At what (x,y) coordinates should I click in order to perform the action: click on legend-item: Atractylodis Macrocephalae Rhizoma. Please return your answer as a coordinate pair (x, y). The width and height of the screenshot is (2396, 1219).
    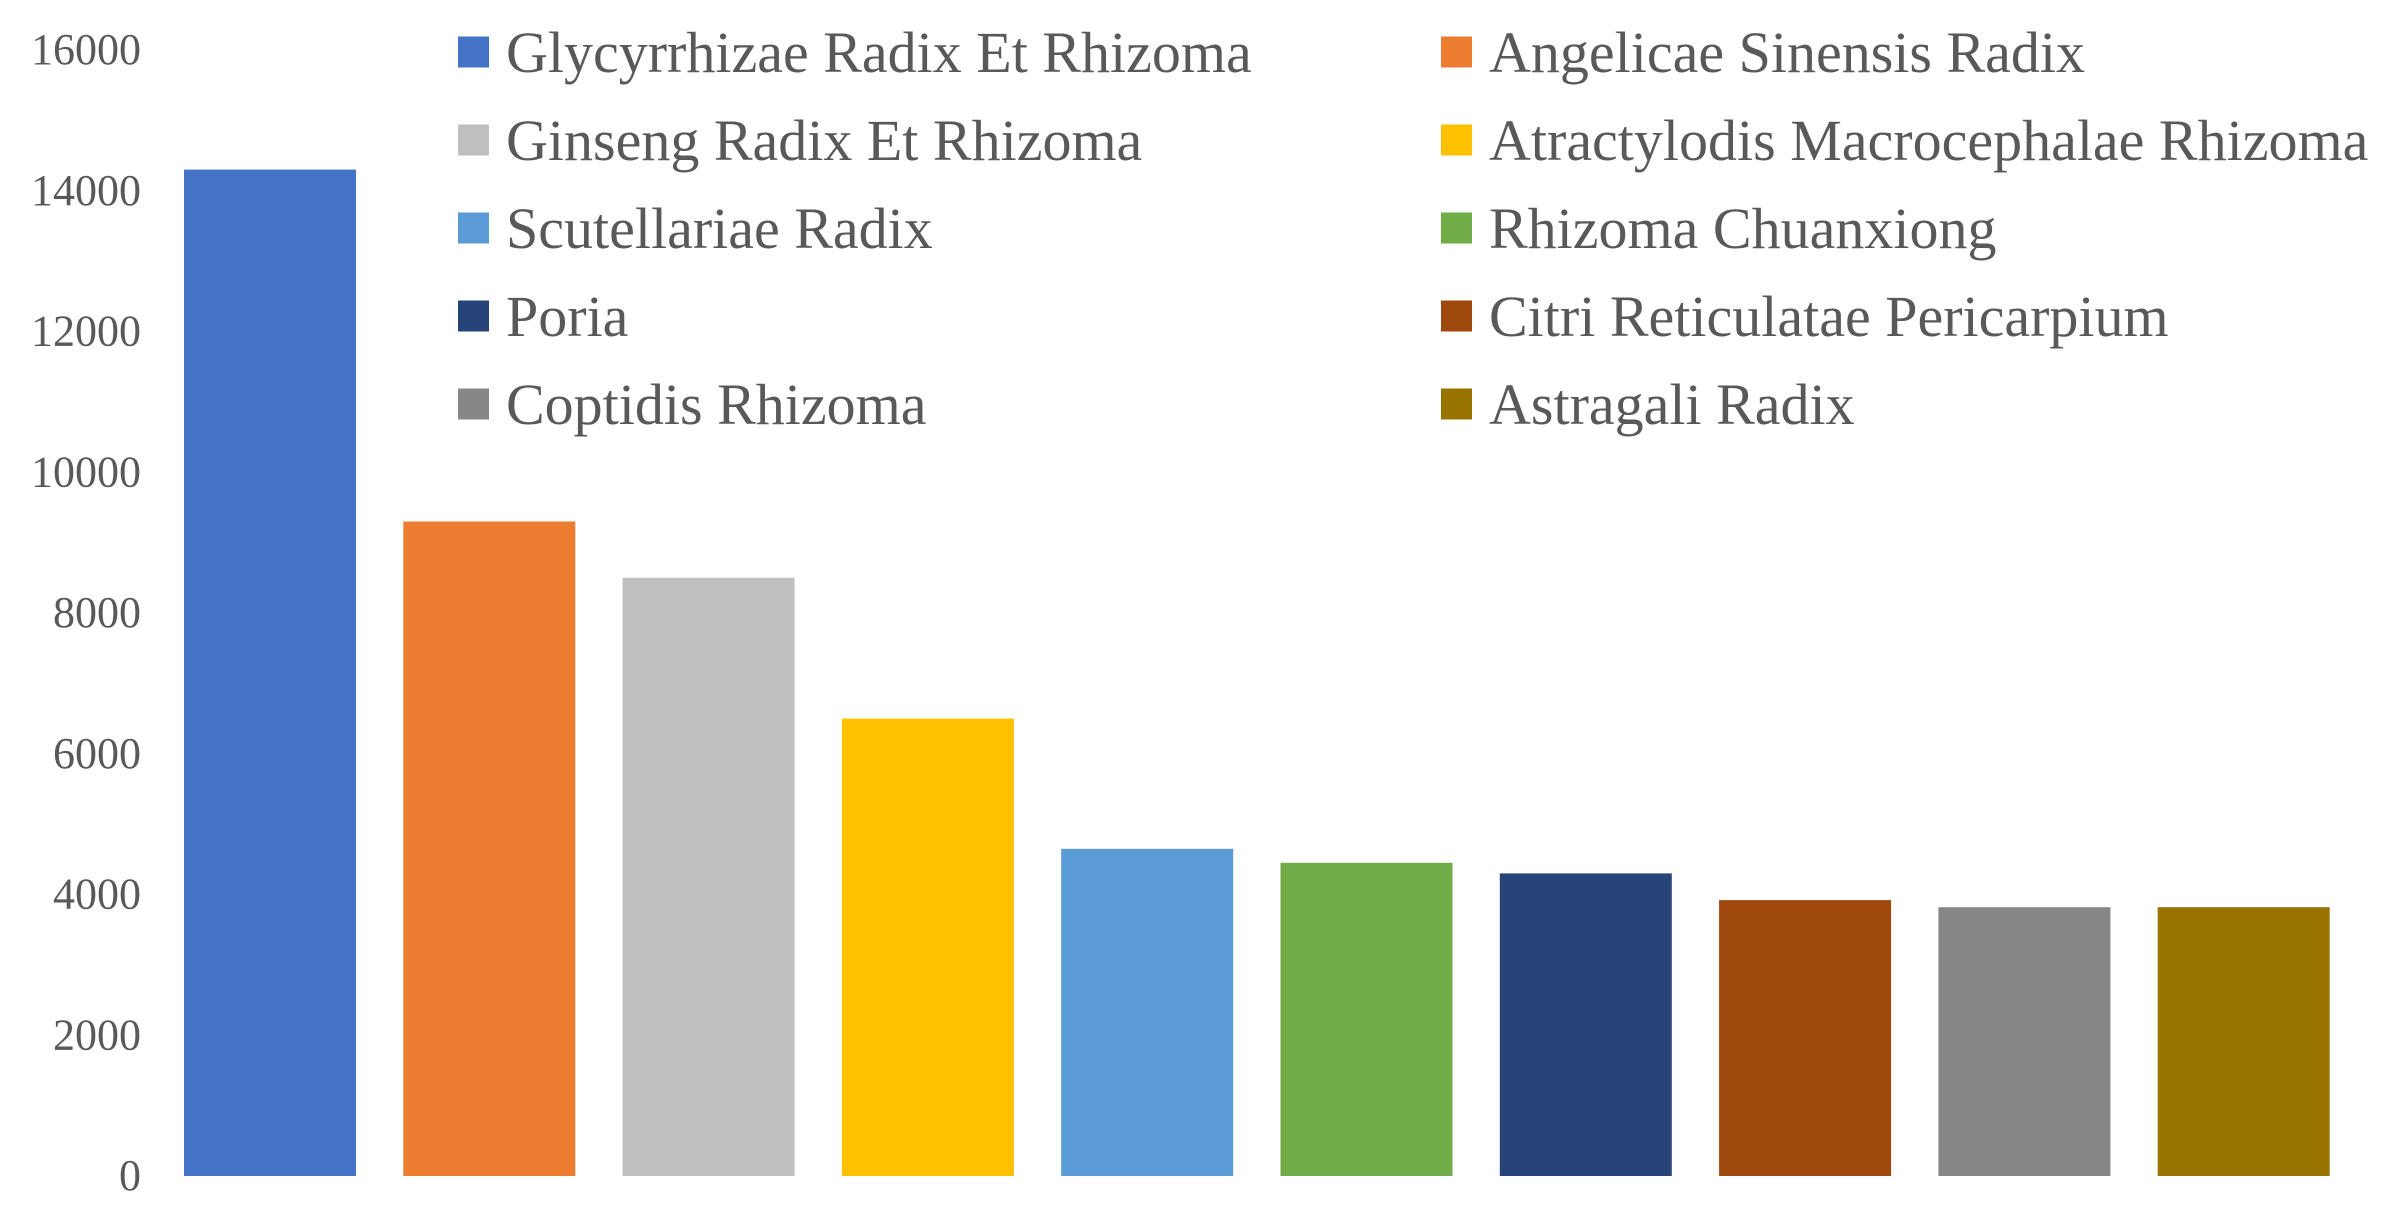
    Looking at the image, I should click on (1904, 140).